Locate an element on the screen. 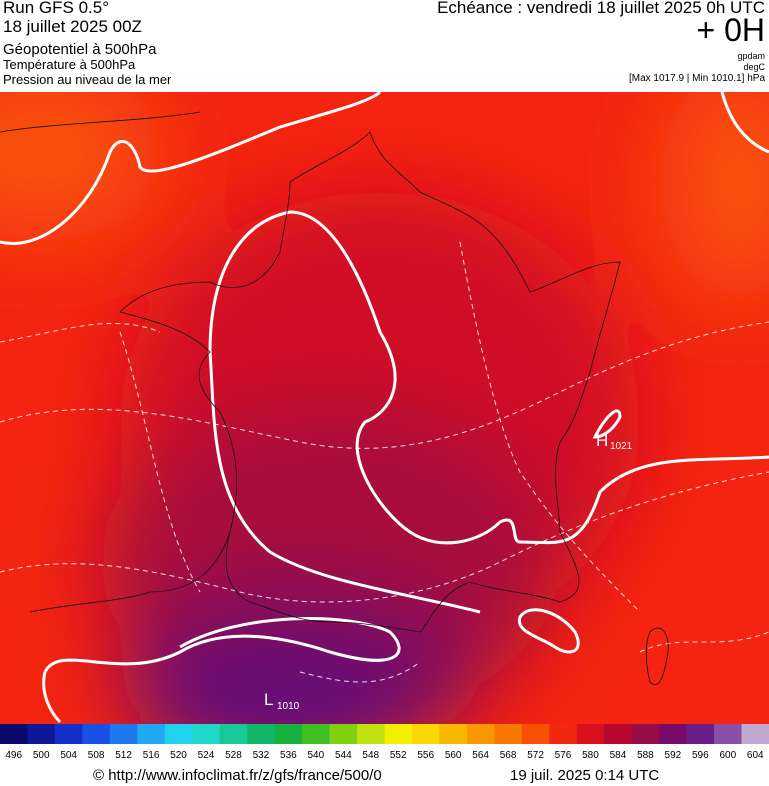  colorbar-label: 508 is located at coordinates (96, 755).